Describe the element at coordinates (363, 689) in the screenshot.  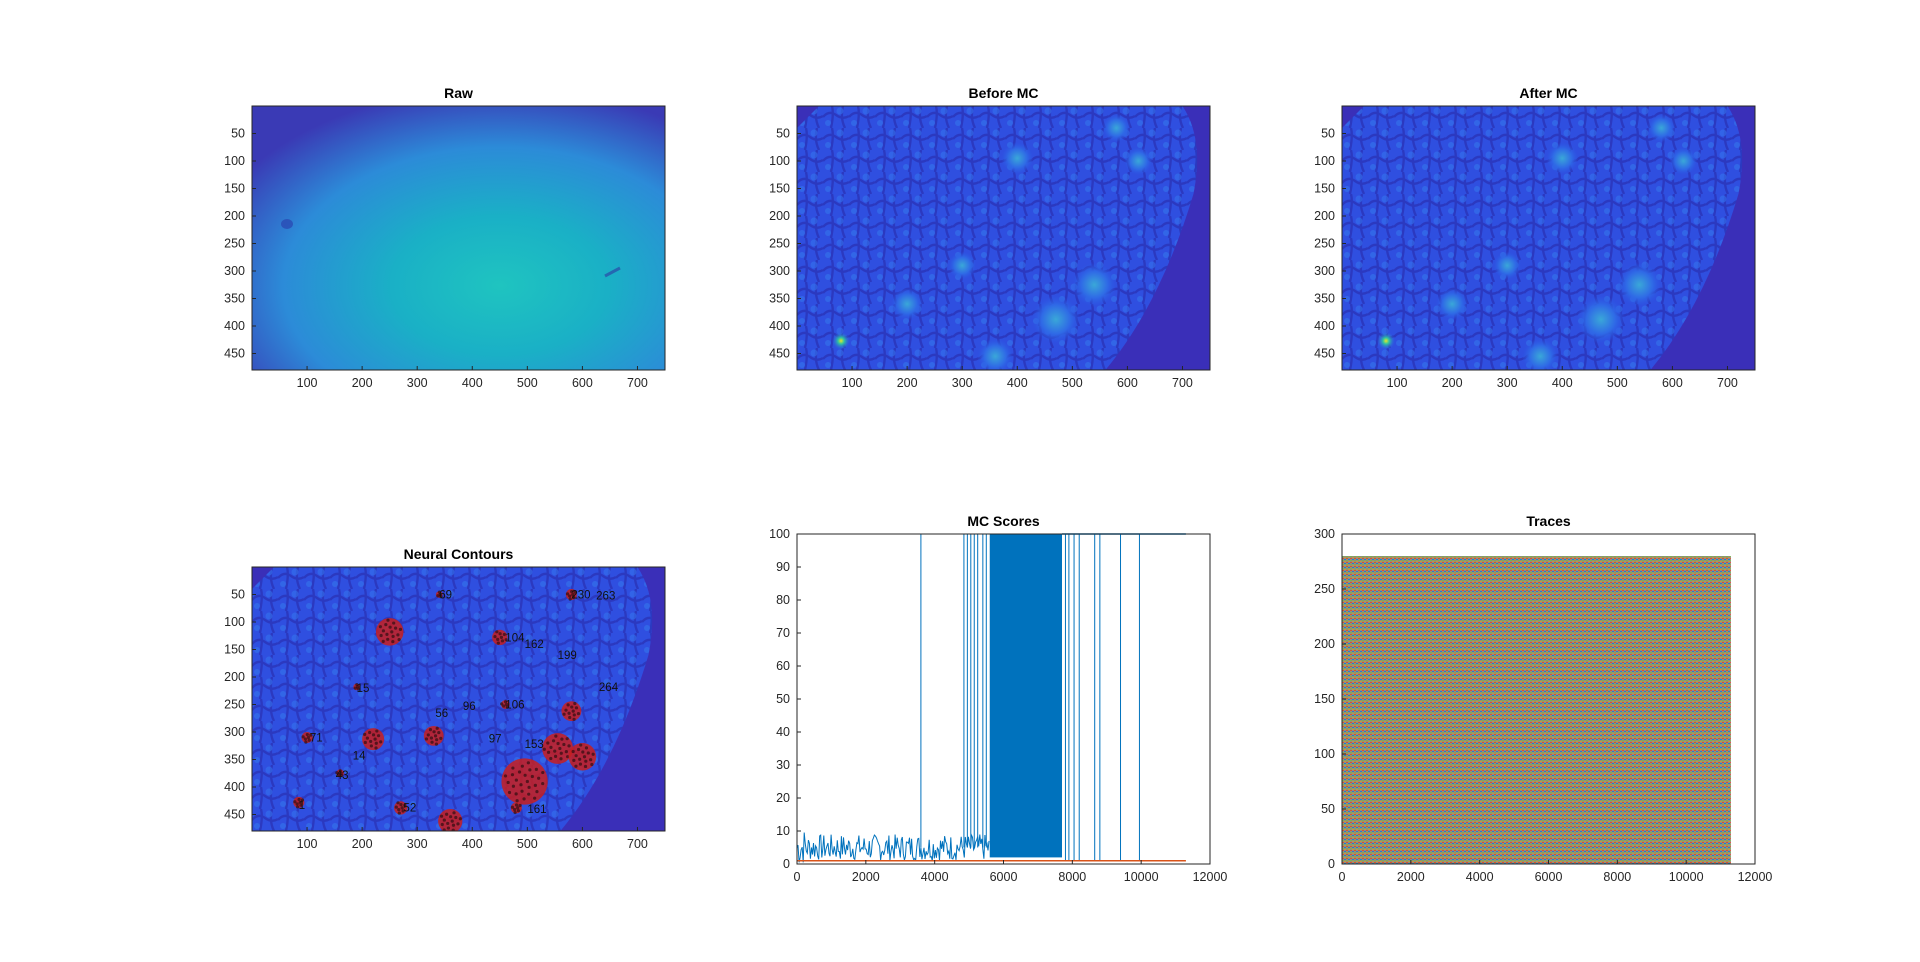
I see `roi-label: 15` at that location.